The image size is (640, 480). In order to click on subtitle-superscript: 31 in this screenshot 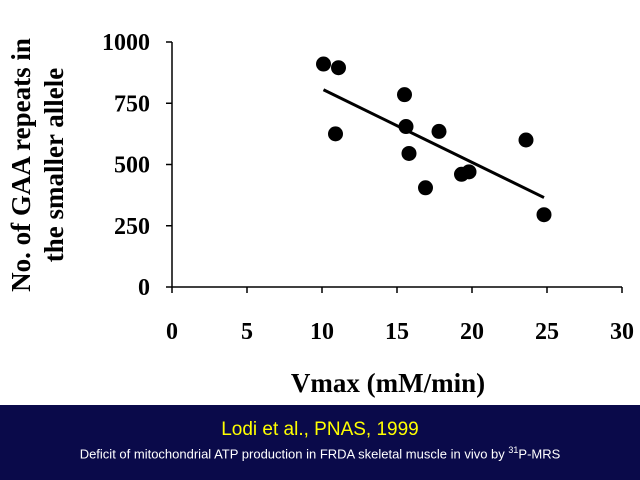, I will do `click(513, 450)`.